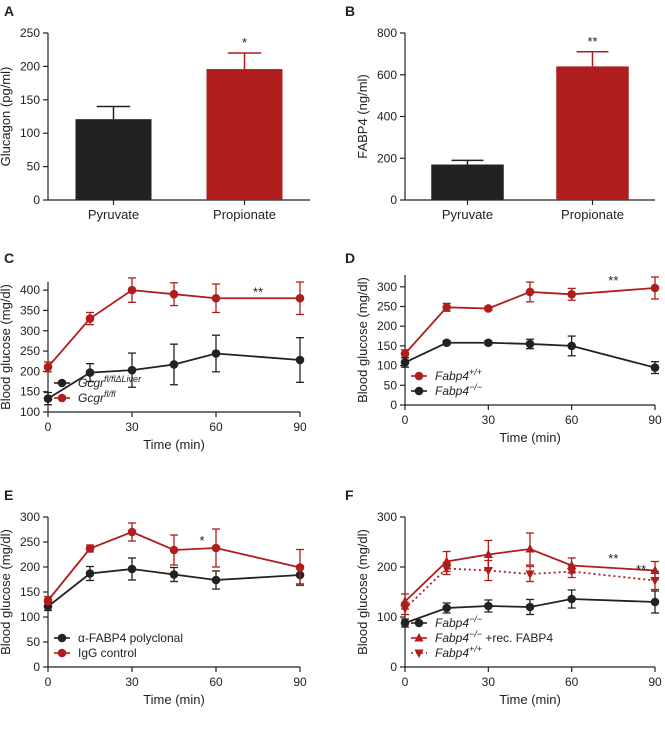 The width and height of the screenshot is (665, 753). What do you see at coordinates (201, 540) in the screenshot?
I see `panel-e-significance: *` at bounding box center [201, 540].